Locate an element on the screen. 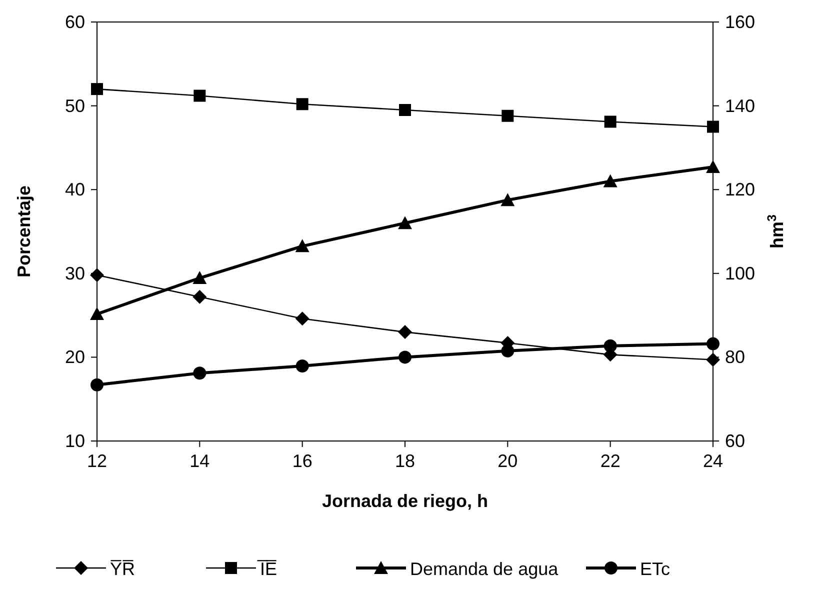 This screenshot has width=822, height=604. x-tick-label: 14 is located at coordinates (200, 461).